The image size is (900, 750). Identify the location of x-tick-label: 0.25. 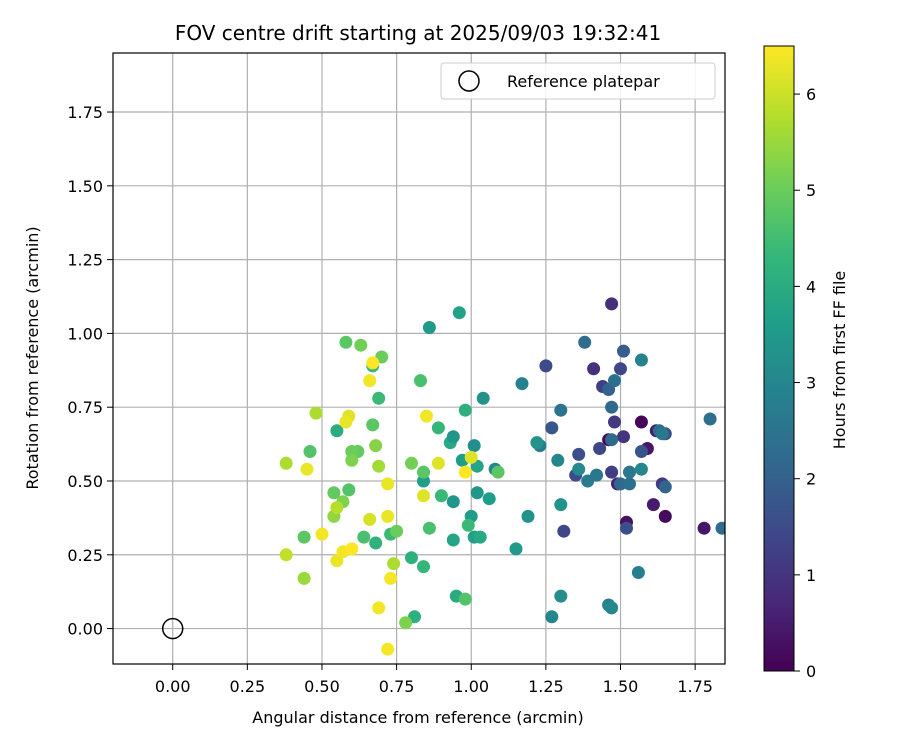
(248, 686).